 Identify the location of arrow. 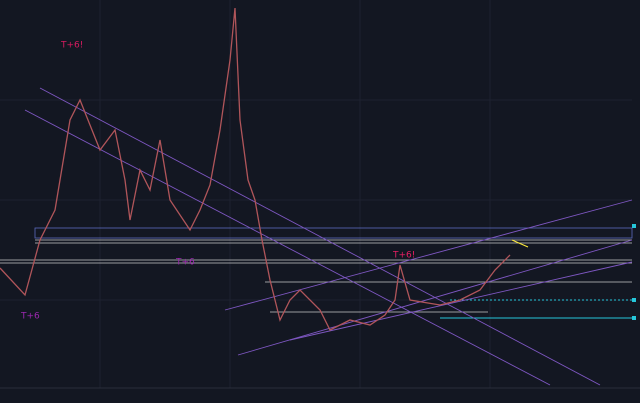
(520, 243).